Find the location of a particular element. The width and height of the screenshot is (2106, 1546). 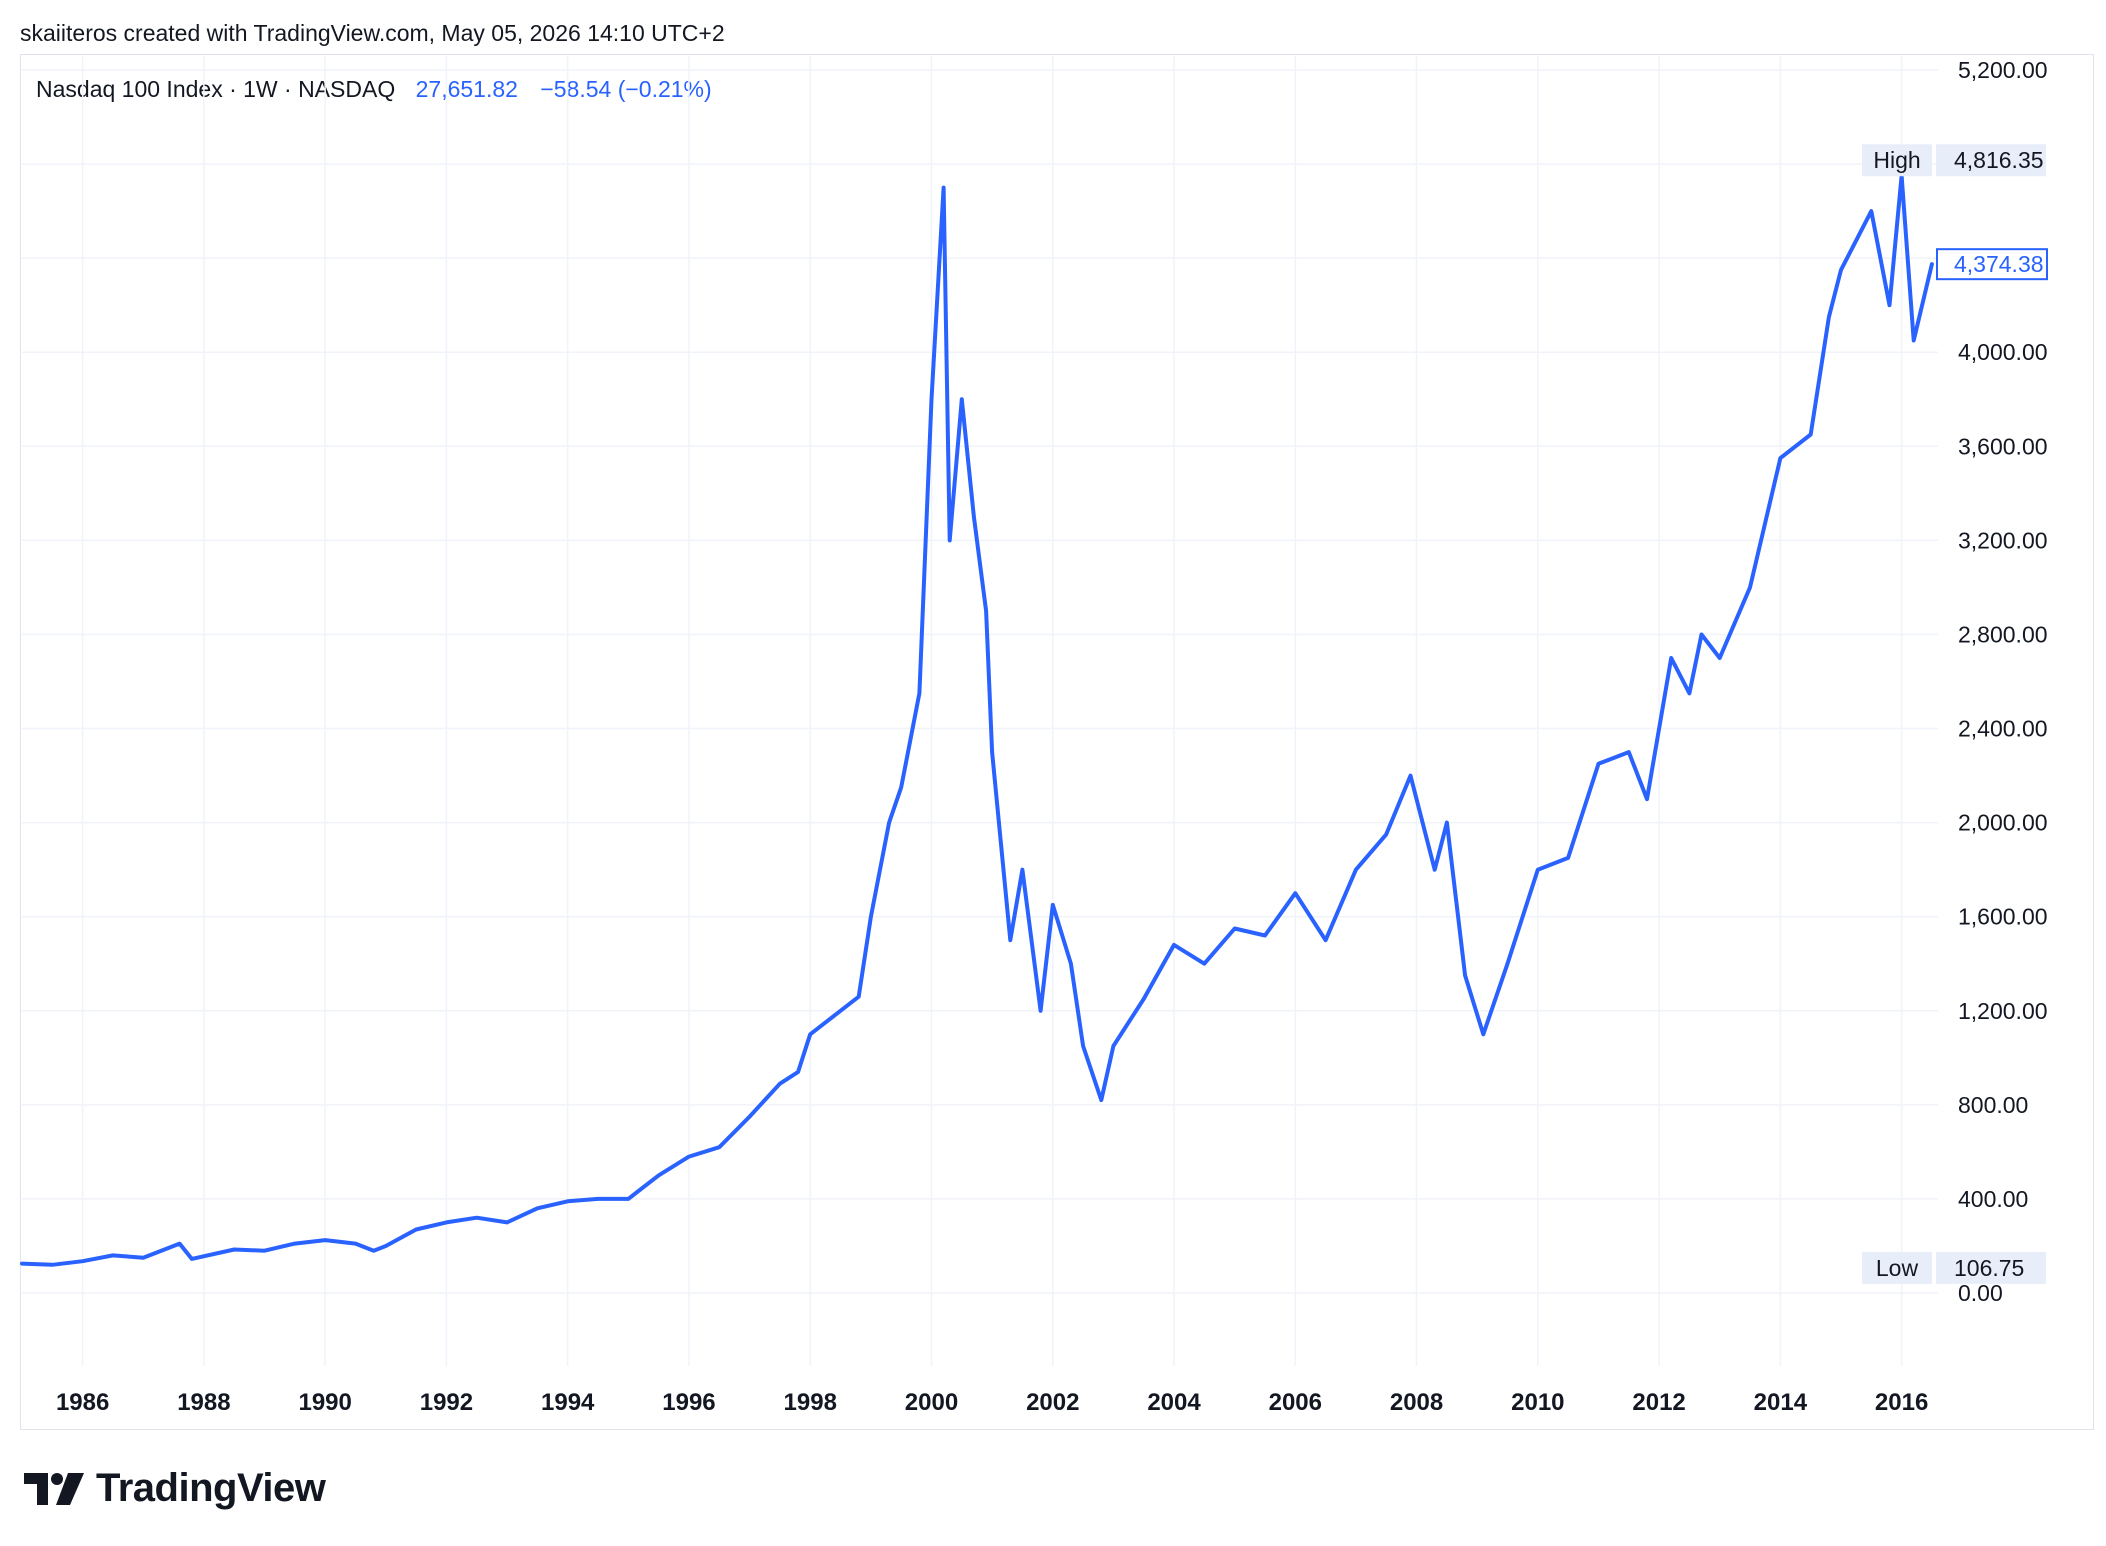

high-badge-value: 4,816.35 is located at coordinates (1999, 160).